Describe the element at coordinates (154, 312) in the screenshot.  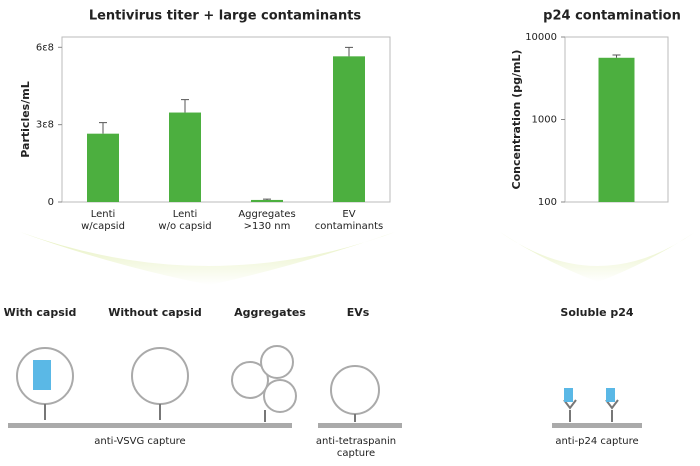
I see `diagram-label: Without capsid` at that location.